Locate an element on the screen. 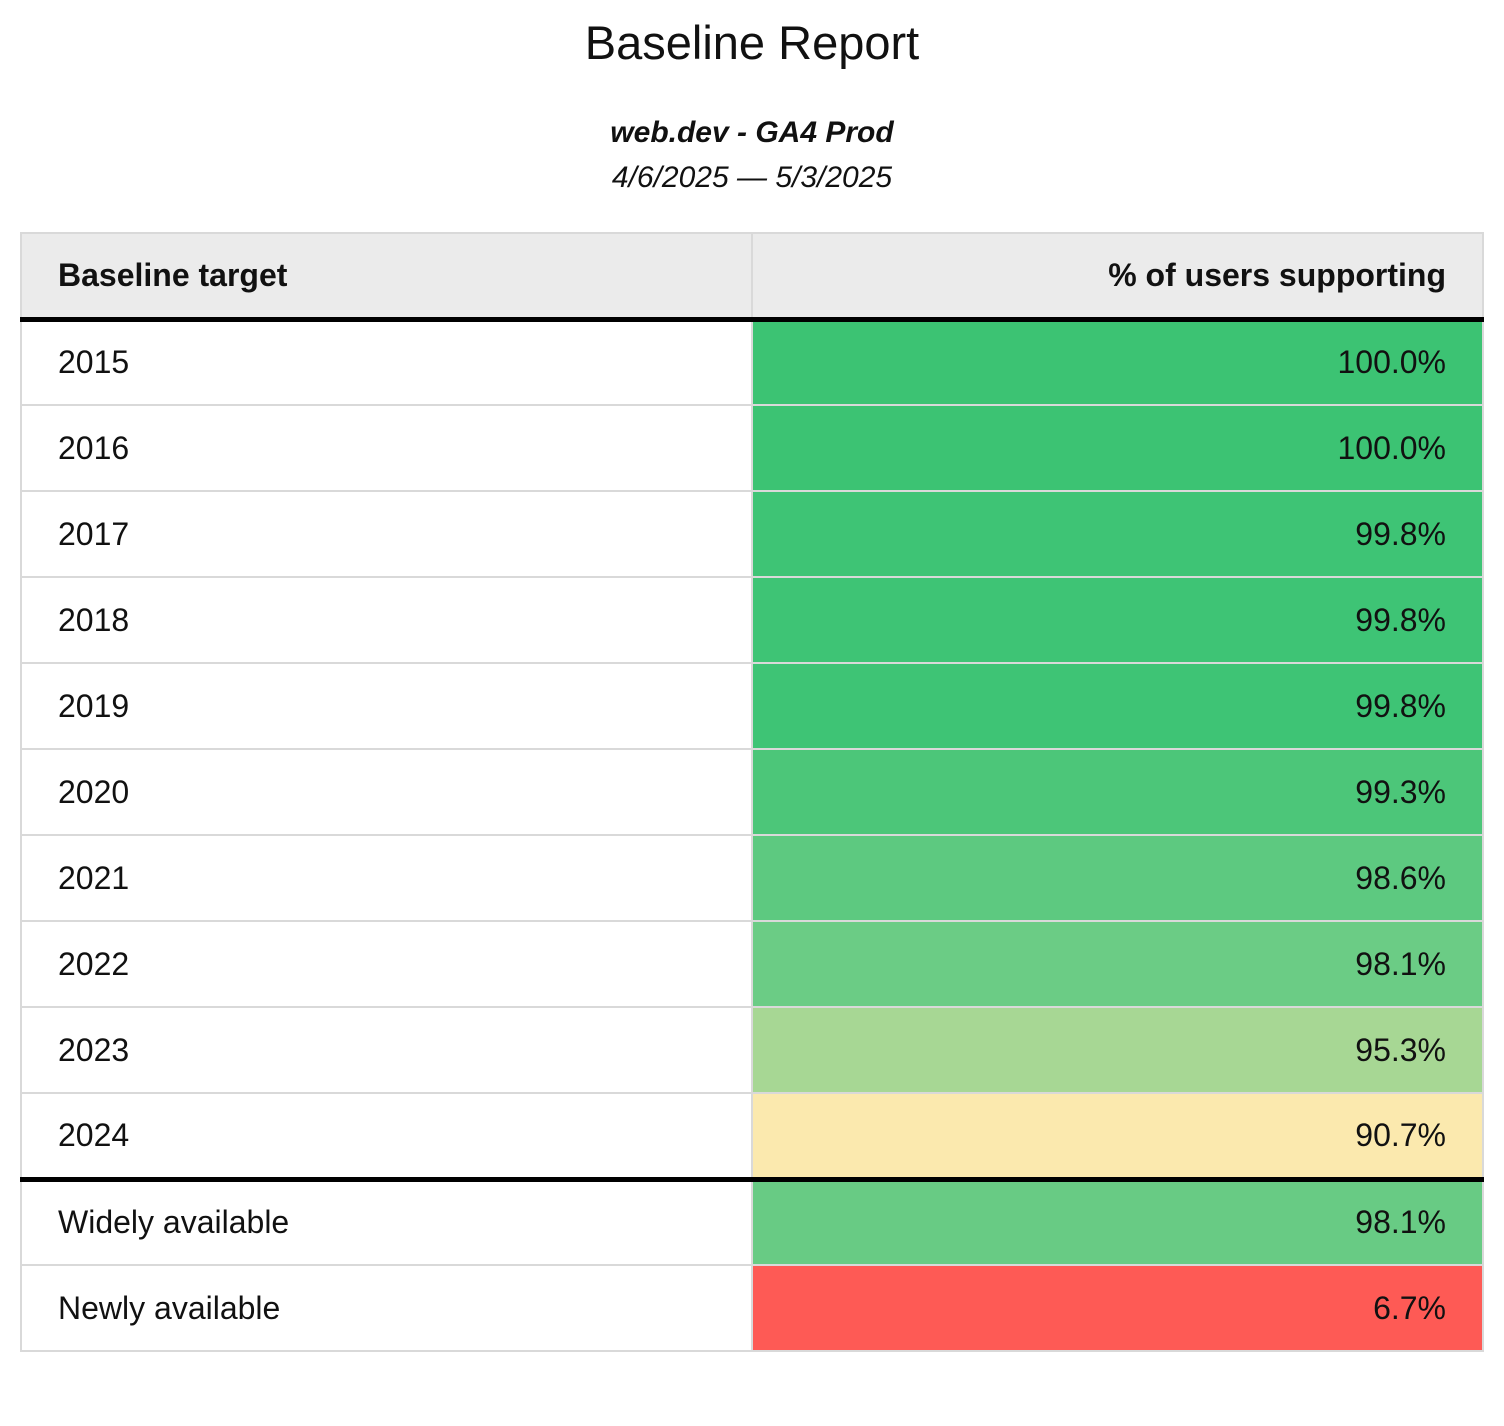 Image resolution: width=1504 pixels, height=1426 pixels. baseline-target-cell: 2022 is located at coordinates (386, 964).